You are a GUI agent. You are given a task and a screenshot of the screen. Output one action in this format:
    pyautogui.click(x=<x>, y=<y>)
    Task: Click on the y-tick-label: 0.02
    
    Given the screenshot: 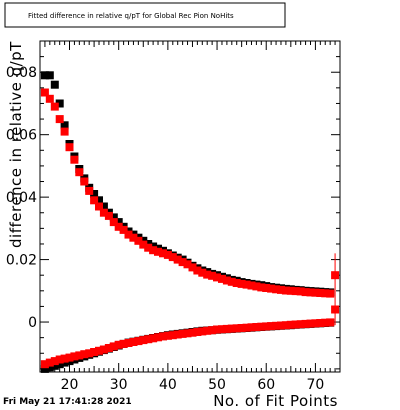 What is the action you would take?
    pyautogui.click(x=21, y=261)
    